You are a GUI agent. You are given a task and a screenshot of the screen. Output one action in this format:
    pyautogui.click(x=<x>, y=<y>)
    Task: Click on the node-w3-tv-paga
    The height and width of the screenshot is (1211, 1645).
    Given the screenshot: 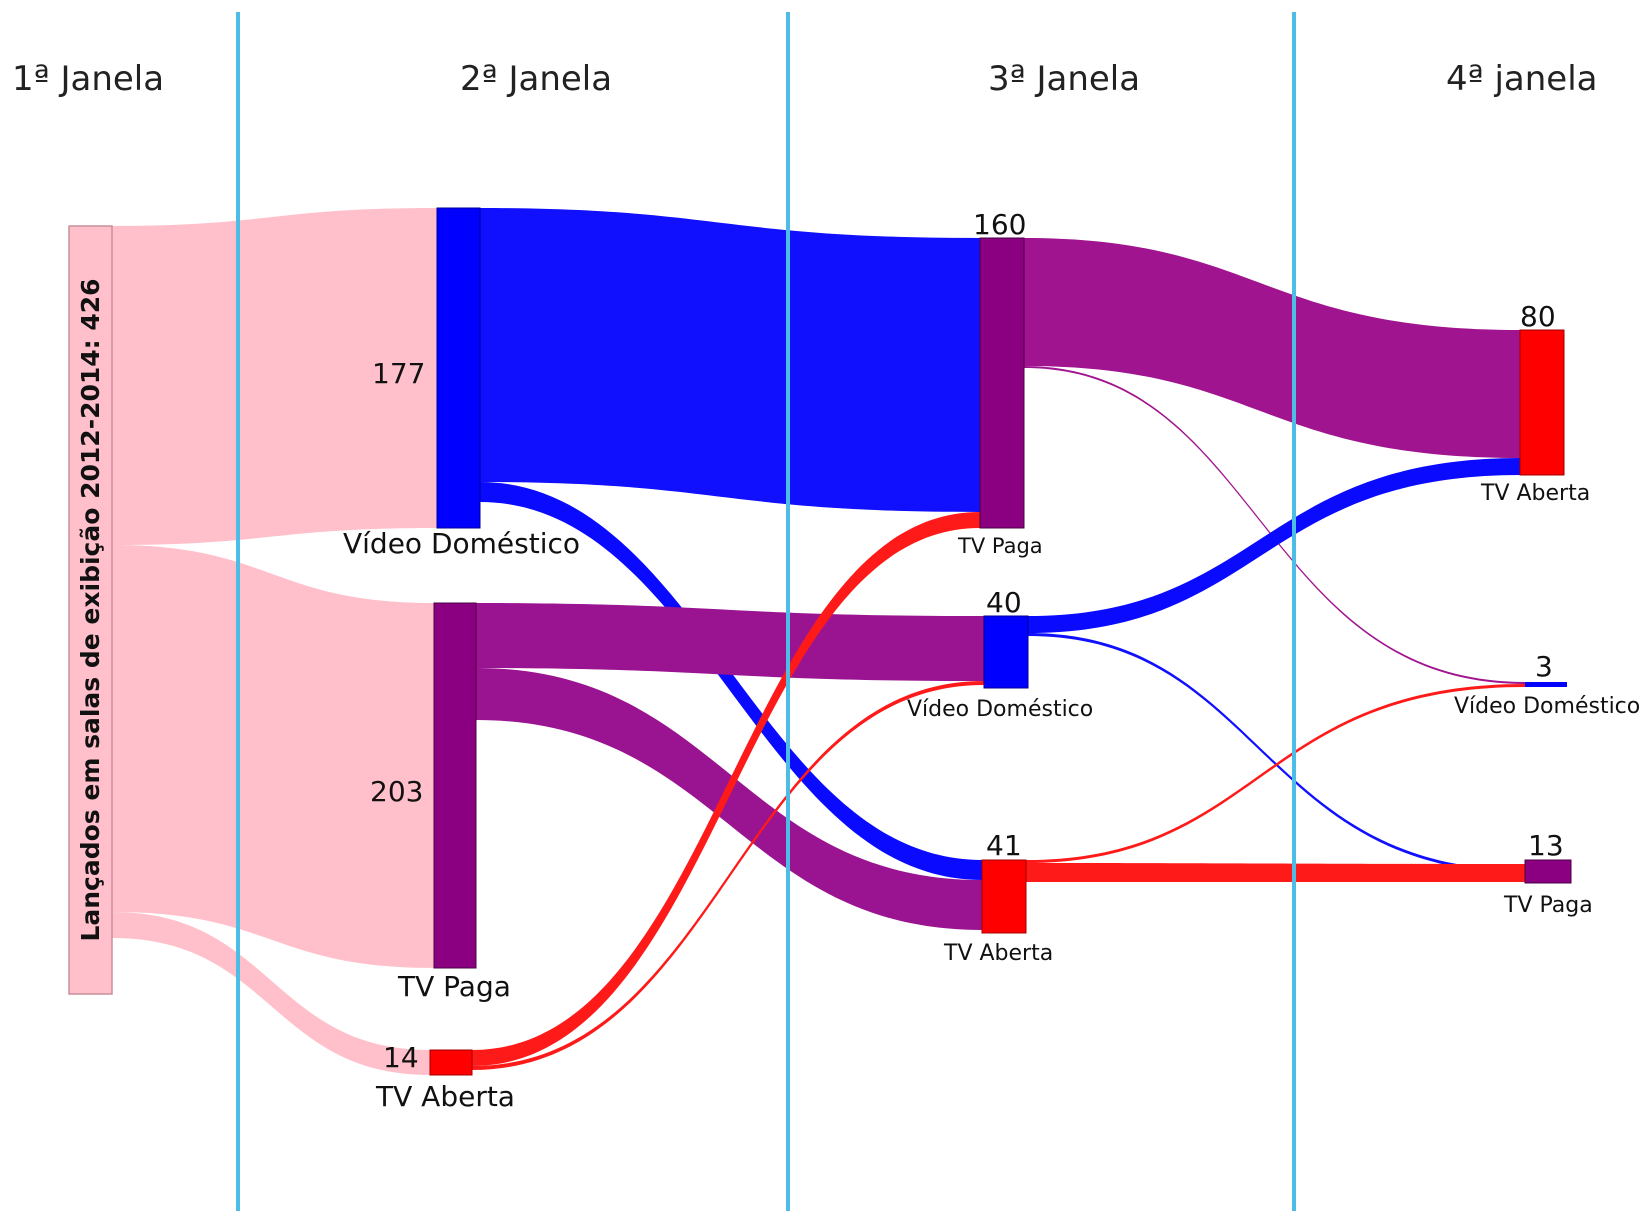 What is the action you would take?
    pyautogui.click(x=1002, y=383)
    